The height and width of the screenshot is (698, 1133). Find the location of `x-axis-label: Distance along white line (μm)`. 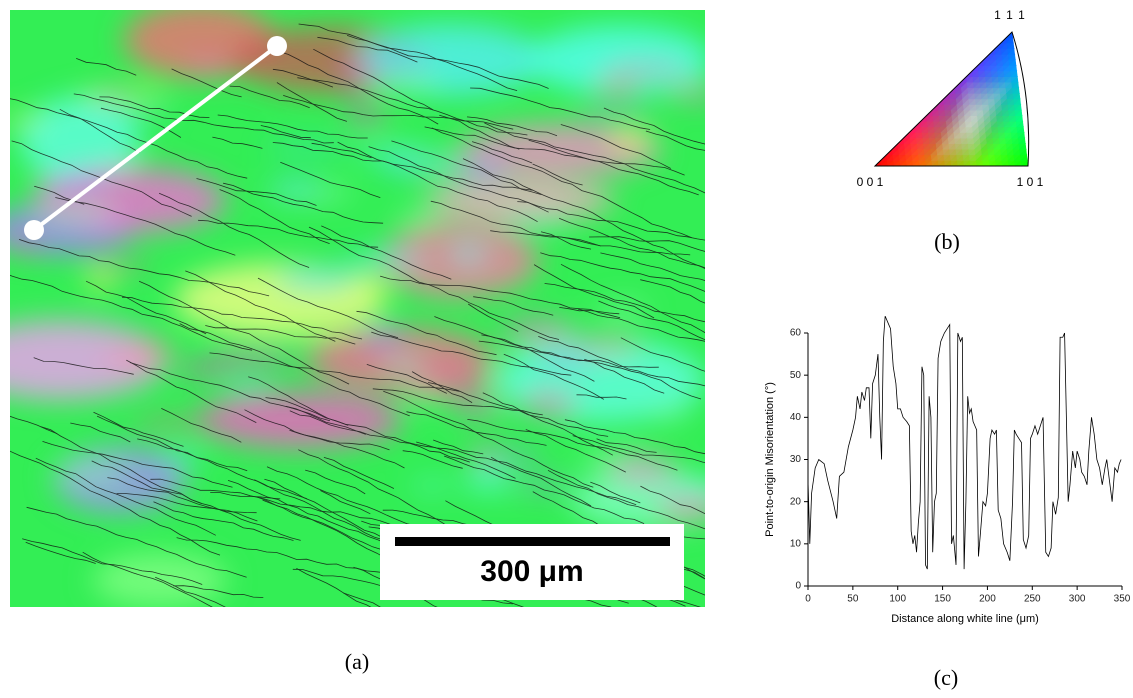

x-axis-label: Distance along white line (μm) is located at coordinates (965, 619).